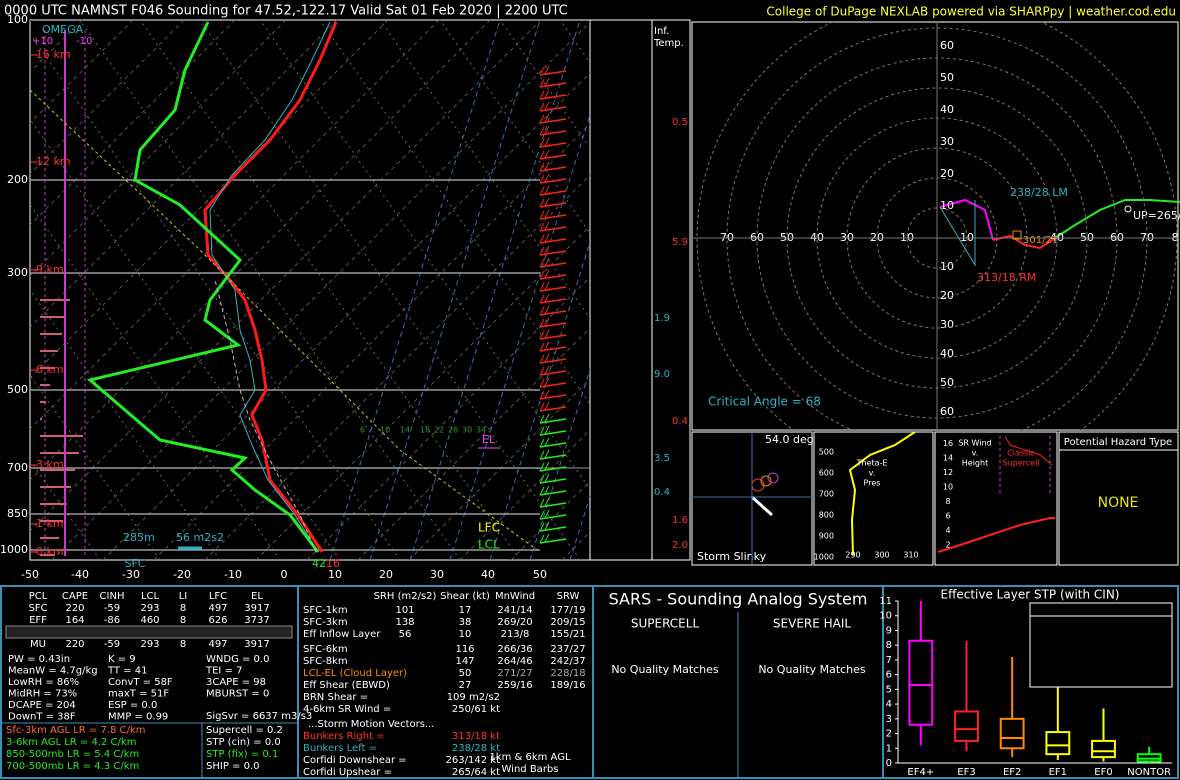  What do you see at coordinates (84, 41) in the screenshot?
I see `omega-tick: -10` at bounding box center [84, 41].